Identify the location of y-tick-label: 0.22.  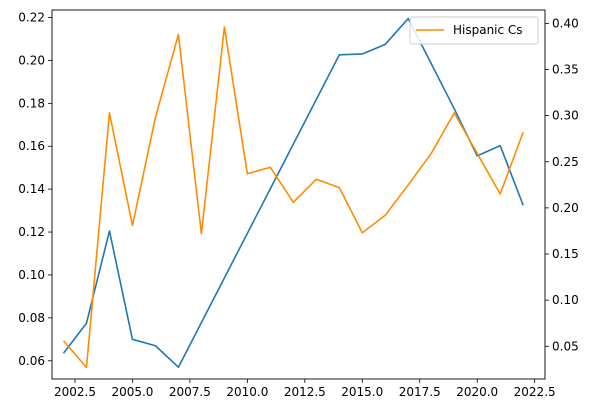
(31, 18).